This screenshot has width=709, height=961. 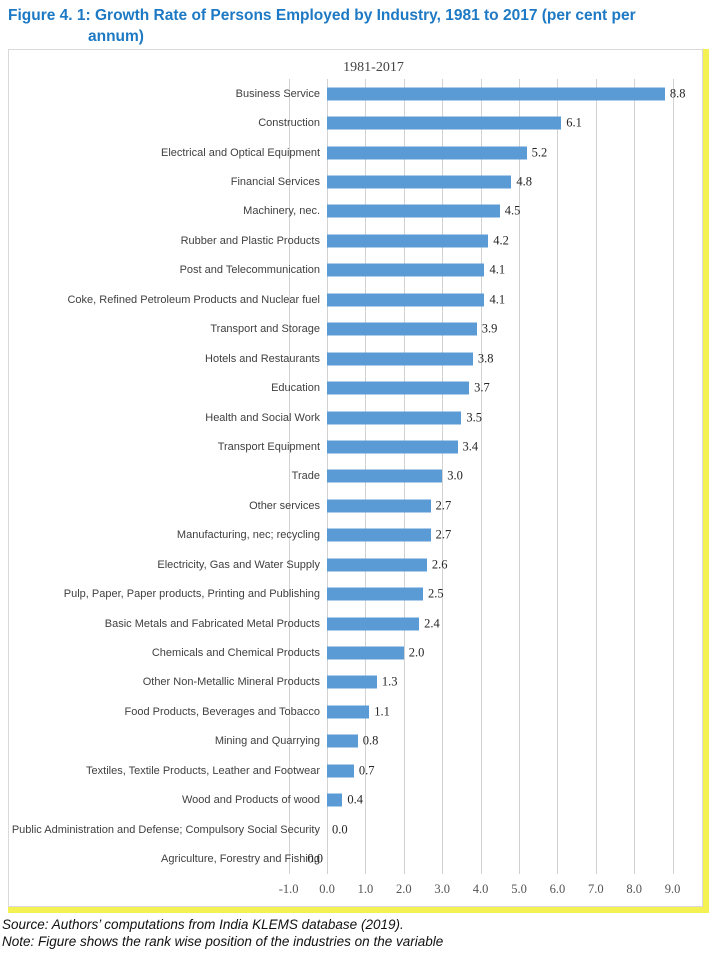 What do you see at coordinates (366, 770) in the screenshot?
I see `value-label: 0.7` at bounding box center [366, 770].